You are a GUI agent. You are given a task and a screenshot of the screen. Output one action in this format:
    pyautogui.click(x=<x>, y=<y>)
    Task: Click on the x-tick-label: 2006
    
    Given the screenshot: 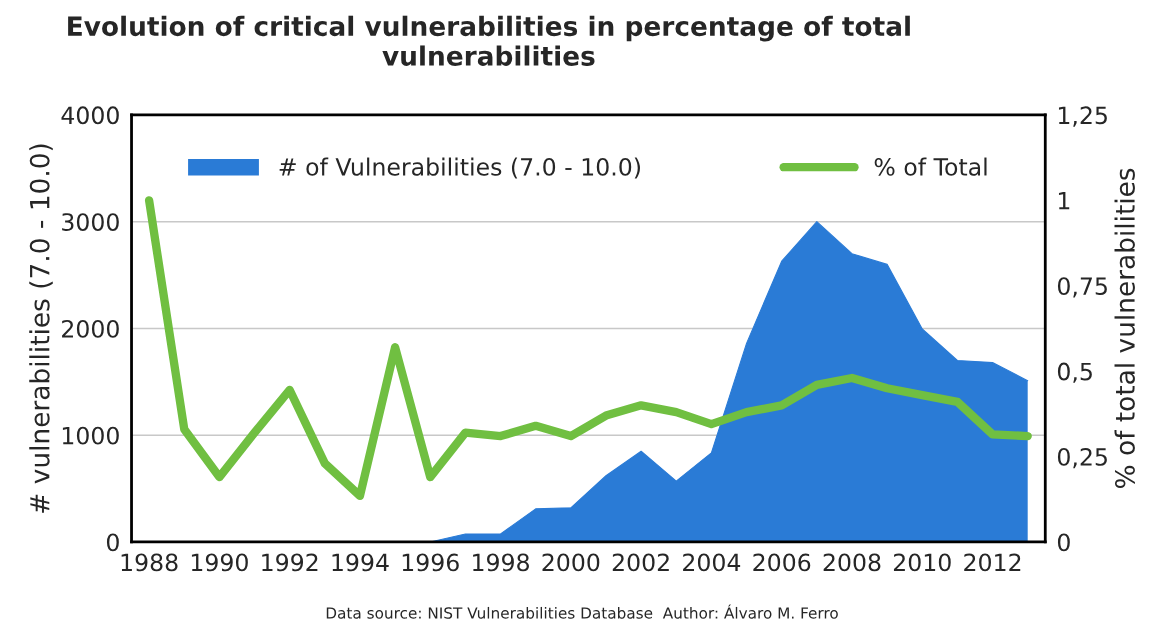 What is the action you would take?
    pyautogui.click(x=782, y=562)
    